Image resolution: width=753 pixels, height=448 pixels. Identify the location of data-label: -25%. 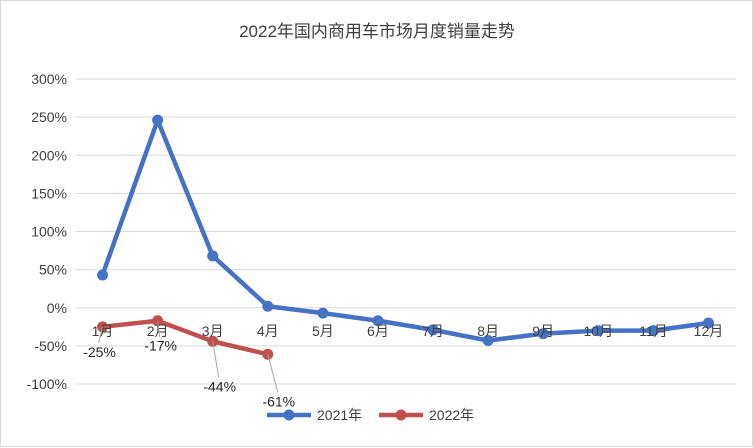
(99, 352).